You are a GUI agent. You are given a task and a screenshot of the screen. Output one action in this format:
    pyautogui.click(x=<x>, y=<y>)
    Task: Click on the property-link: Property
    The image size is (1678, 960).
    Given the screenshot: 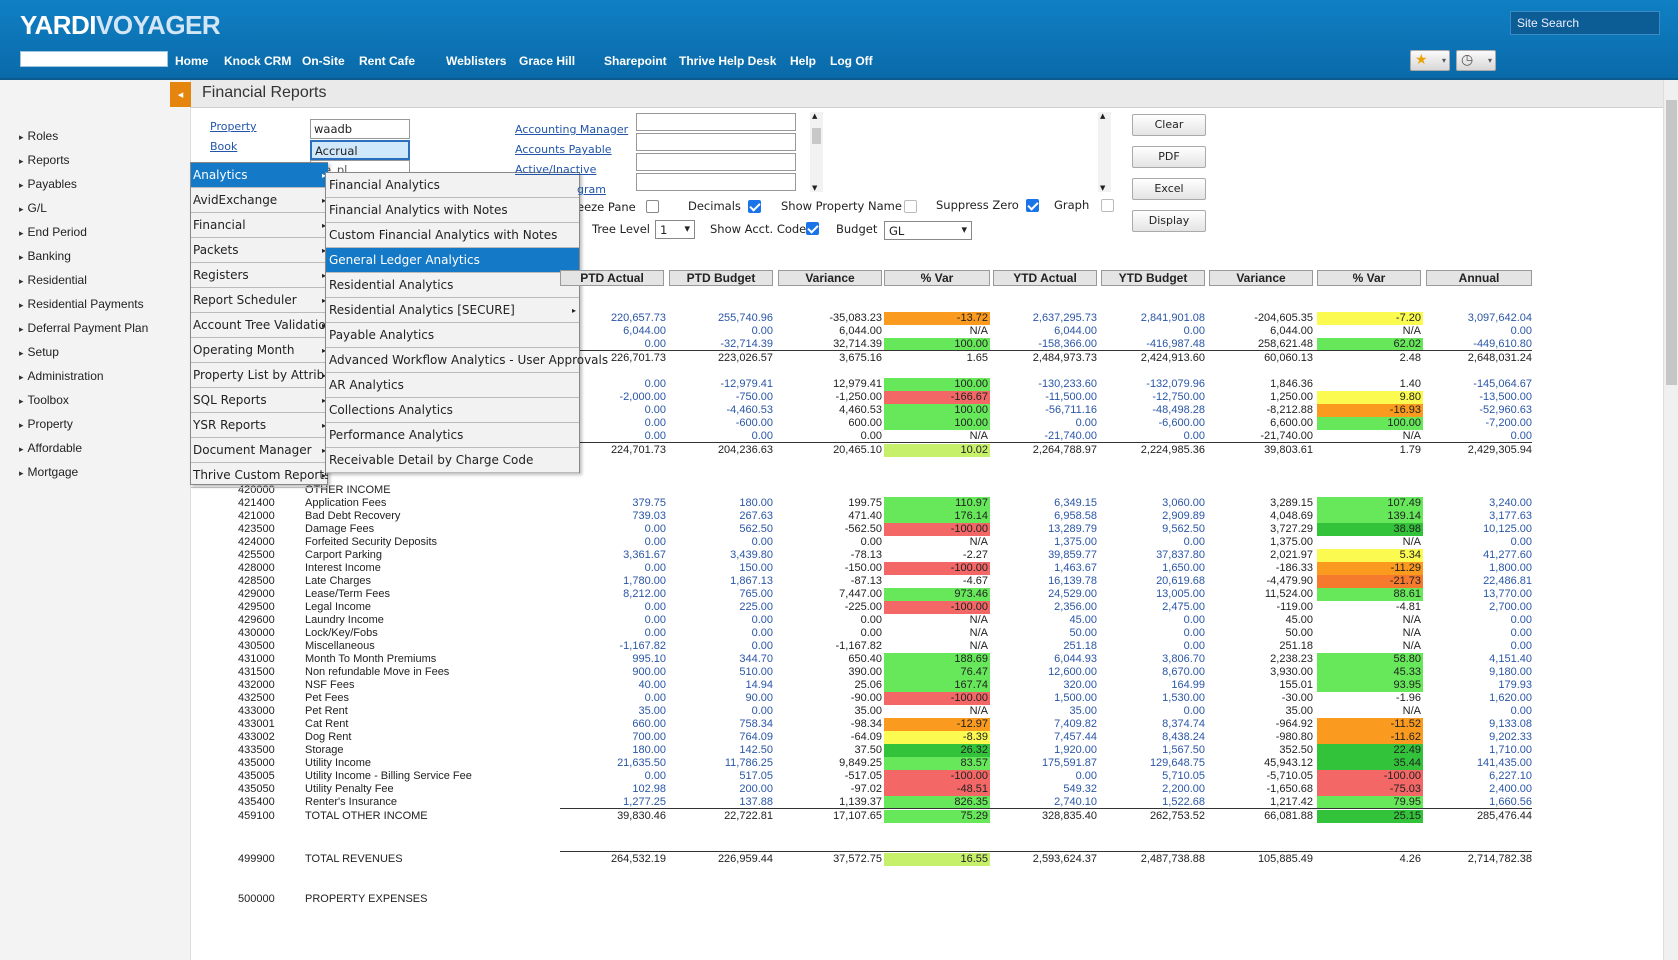 What is the action you would take?
    pyautogui.click(x=233, y=126)
    